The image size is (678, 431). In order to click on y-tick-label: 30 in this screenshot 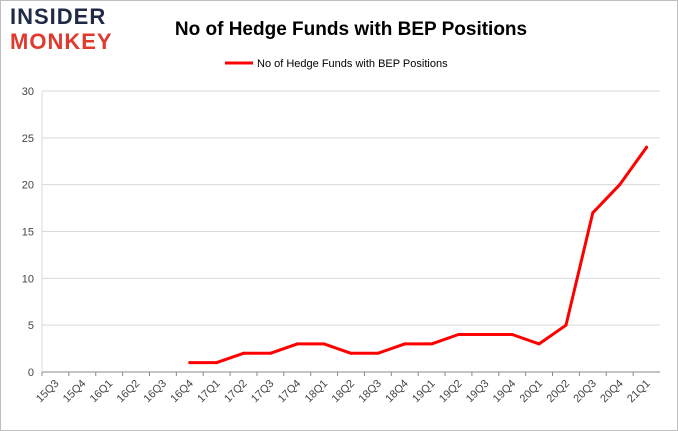, I will do `click(28, 92)`.